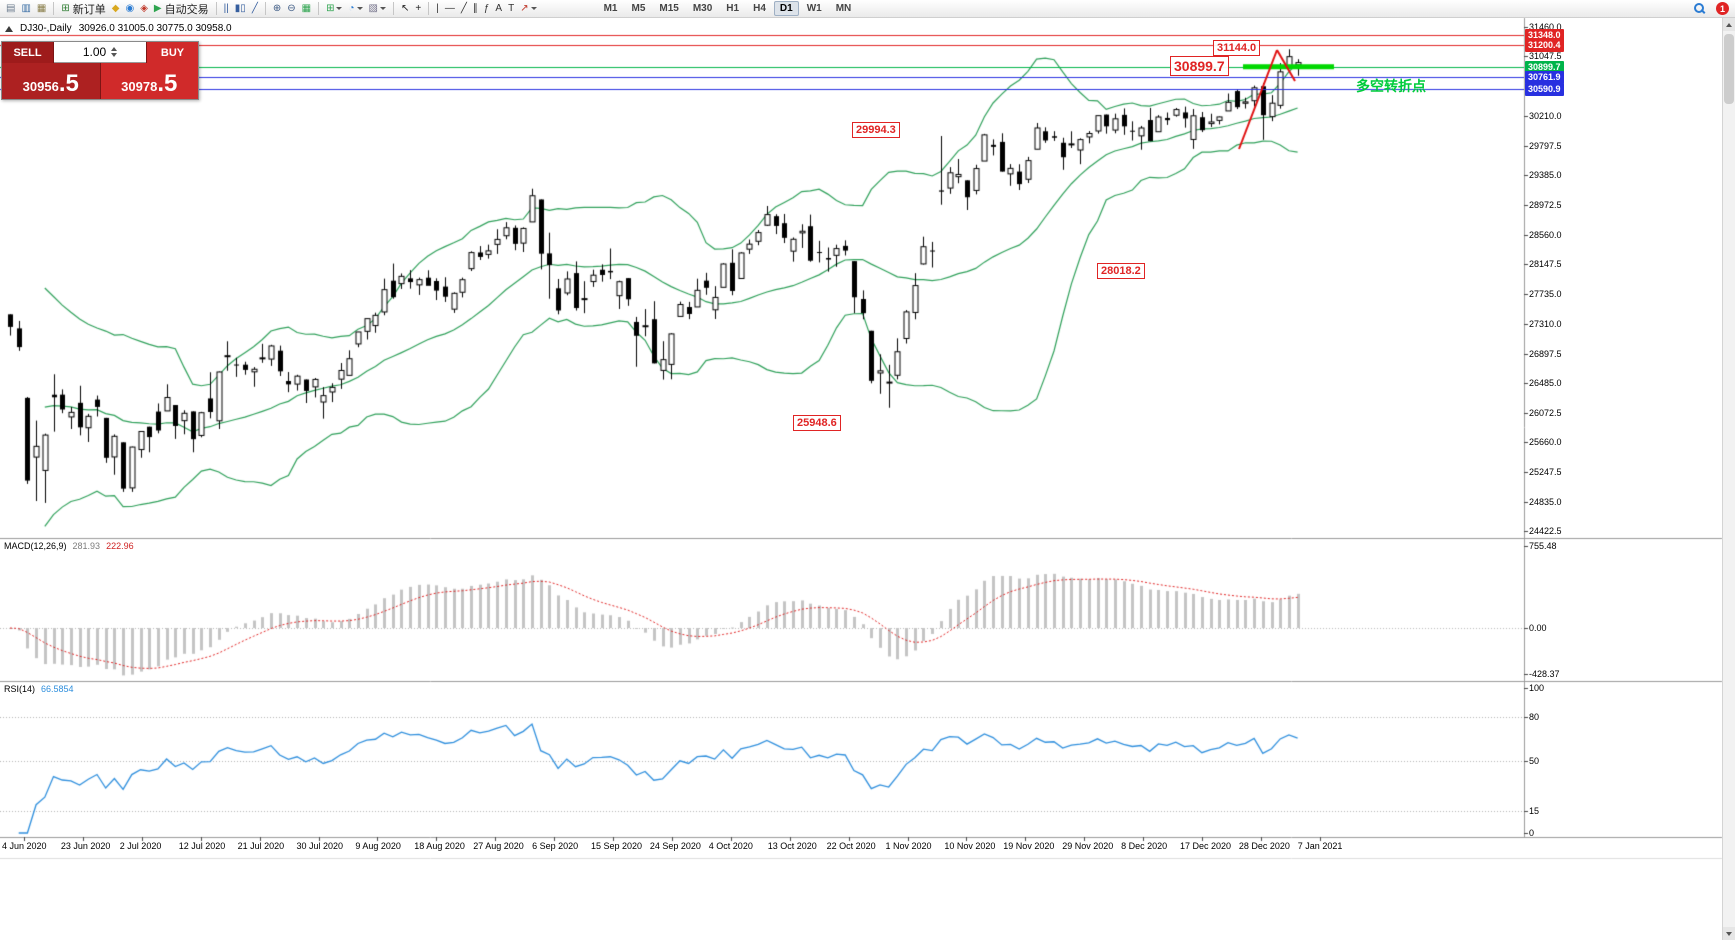 This screenshot has height=940, width=1735. Describe the element at coordinates (100, 52) in the screenshot. I see `volume-input: 1.00` at that location.